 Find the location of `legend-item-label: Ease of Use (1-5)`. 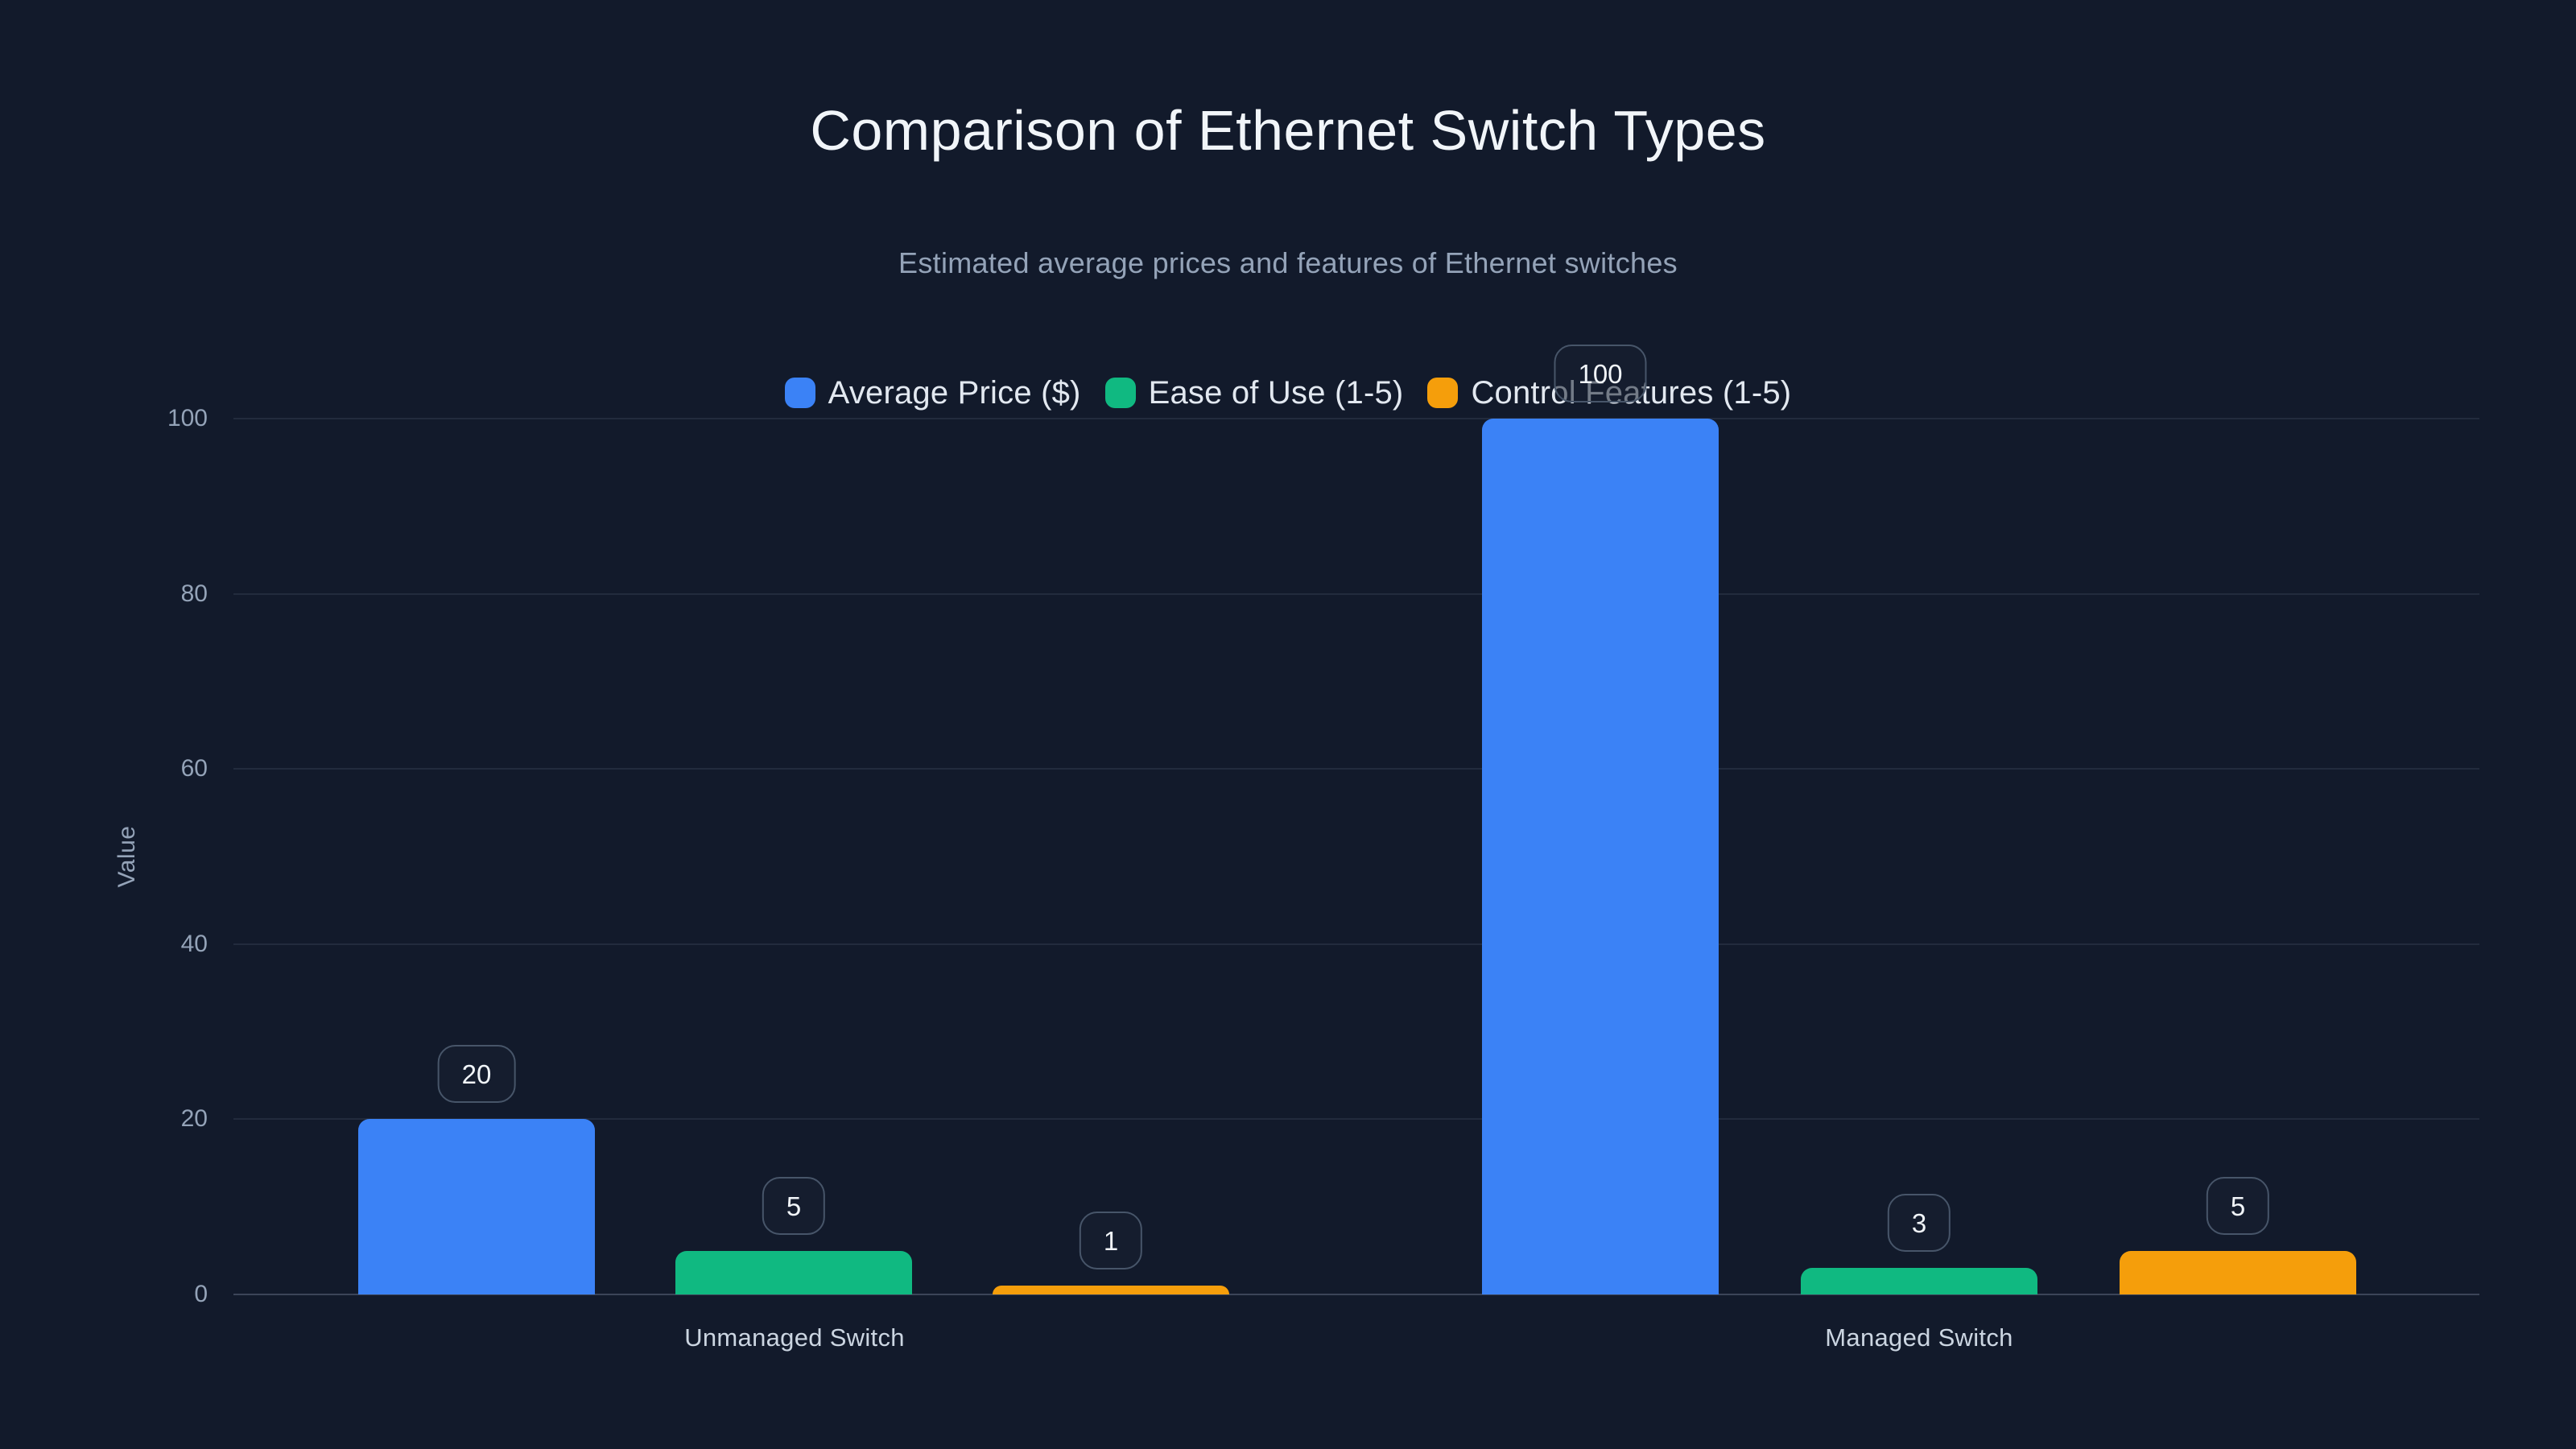

legend-item-label: Ease of Use (1-5) is located at coordinates (1276, 392).